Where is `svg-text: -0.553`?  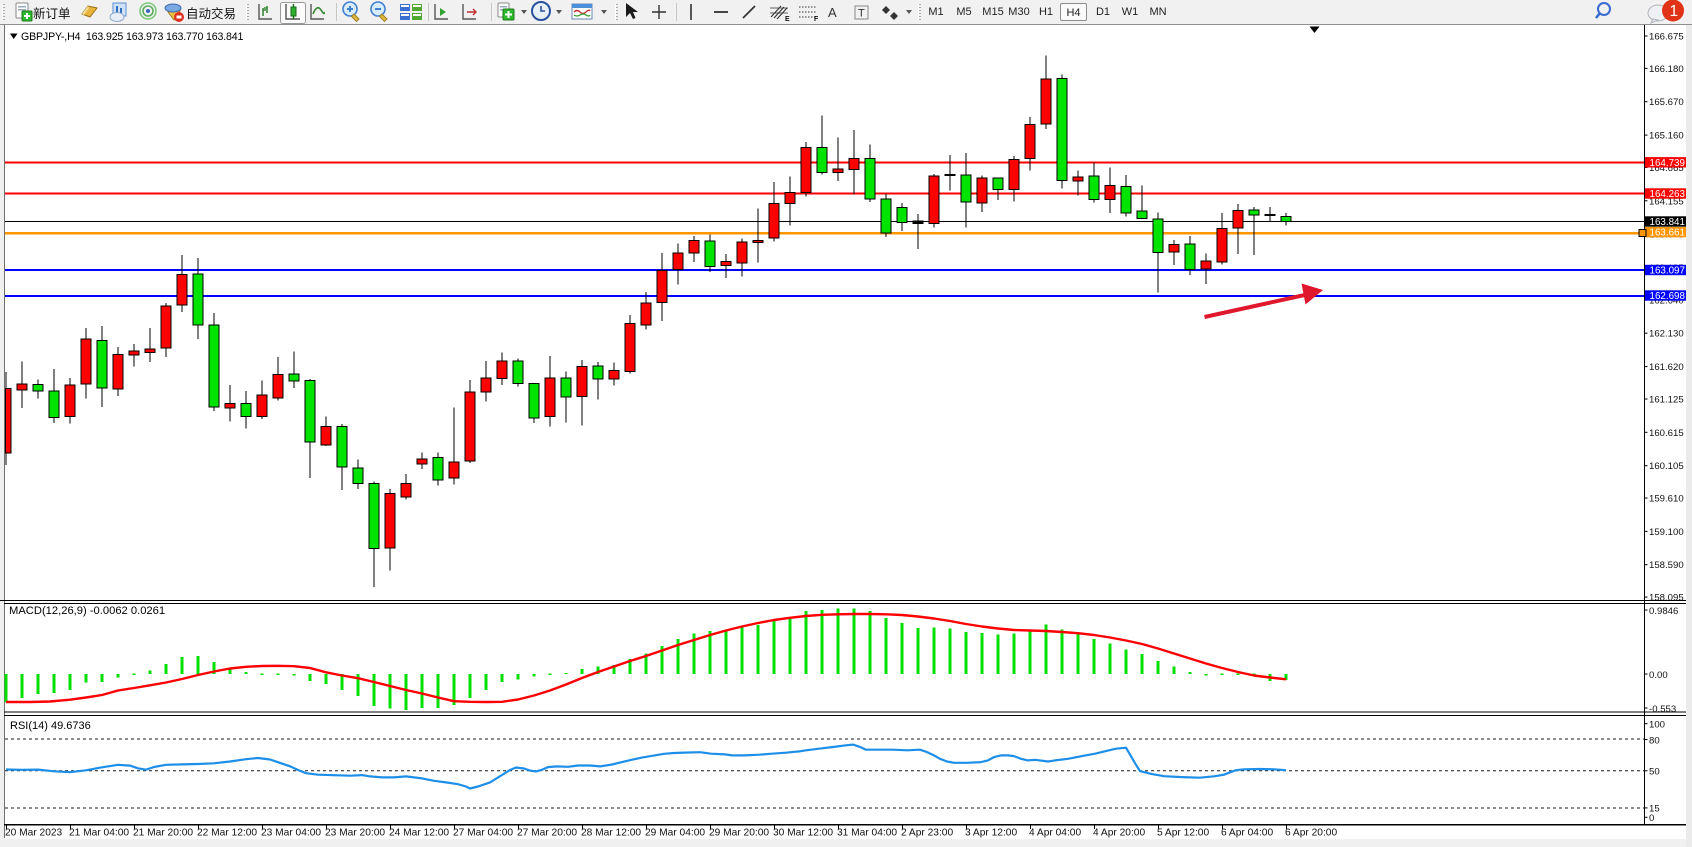 svg-text: -0.553 is located at coordinates (1662, 709).